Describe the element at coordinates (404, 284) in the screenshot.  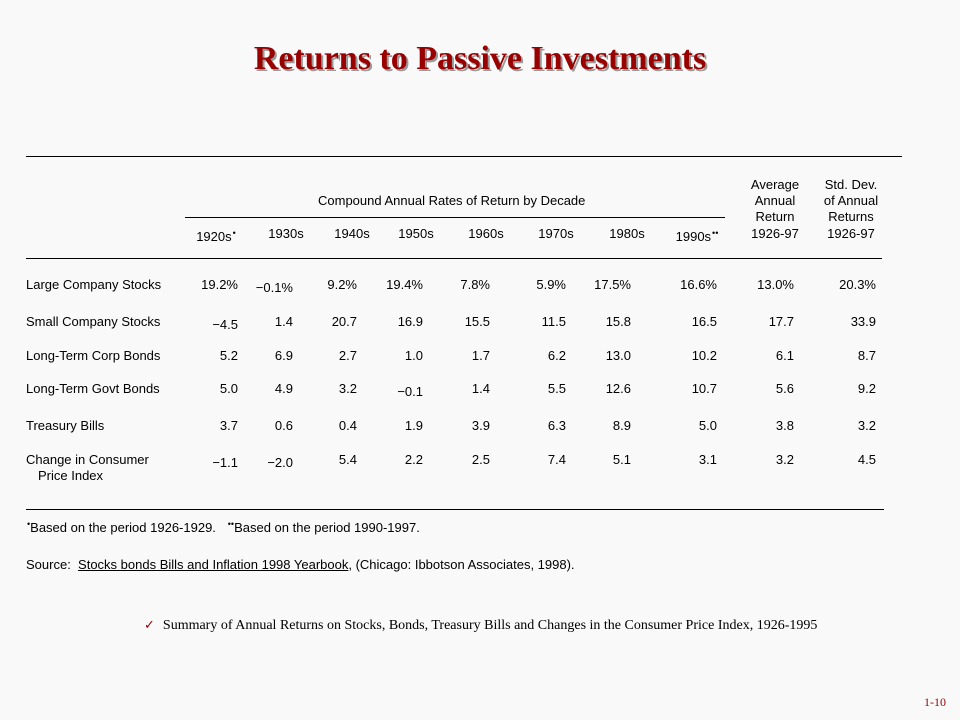
I see `table-cell: 19.4%` at that location.